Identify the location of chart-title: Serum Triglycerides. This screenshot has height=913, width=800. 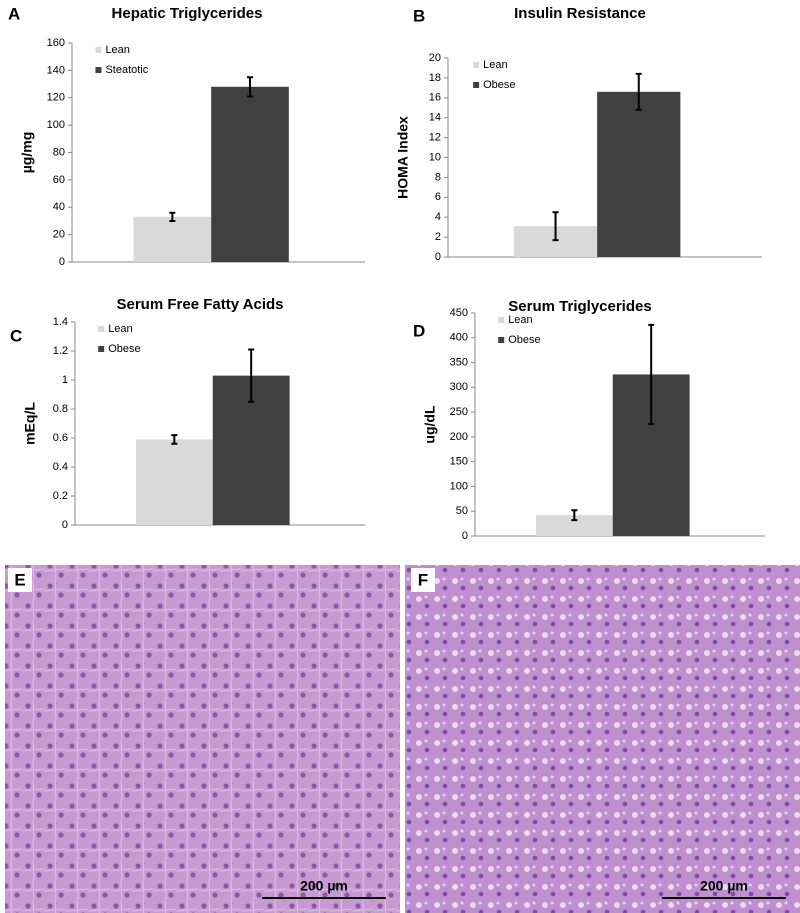
(579, 306).